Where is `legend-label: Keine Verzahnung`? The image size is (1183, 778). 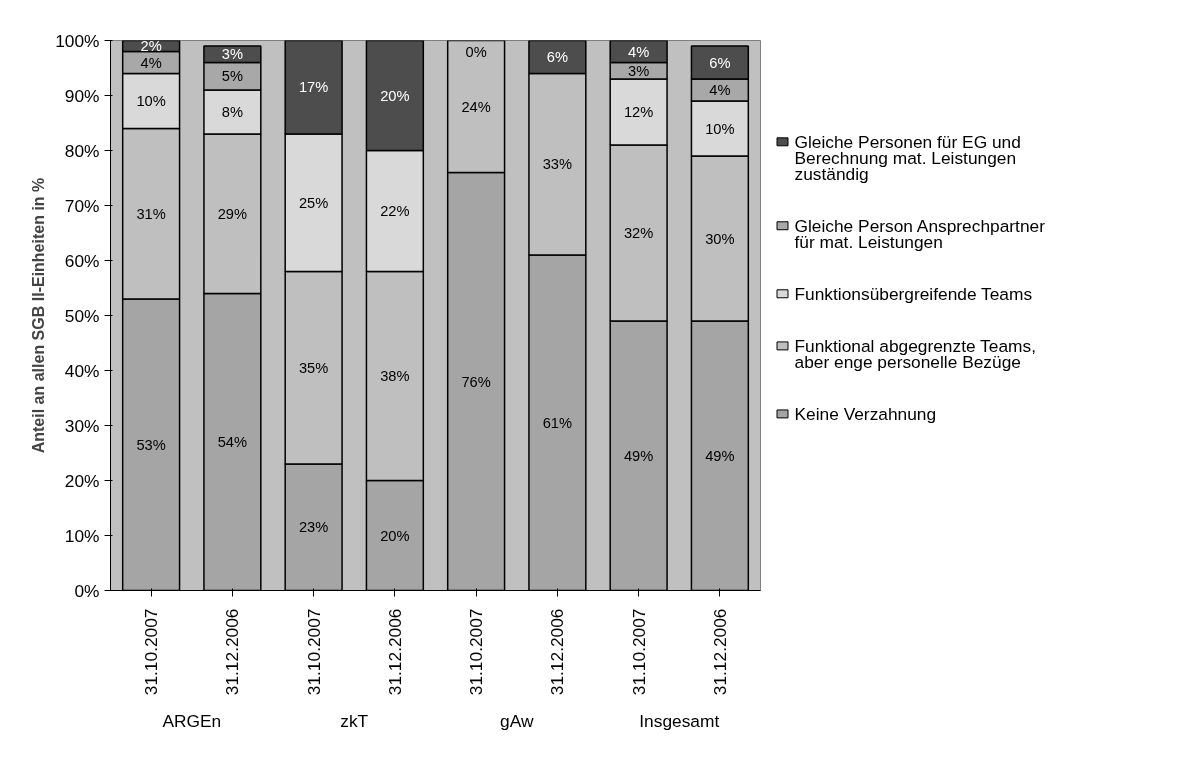
legend-label: Keine Verzahnung is located at coordinates (865, 413).